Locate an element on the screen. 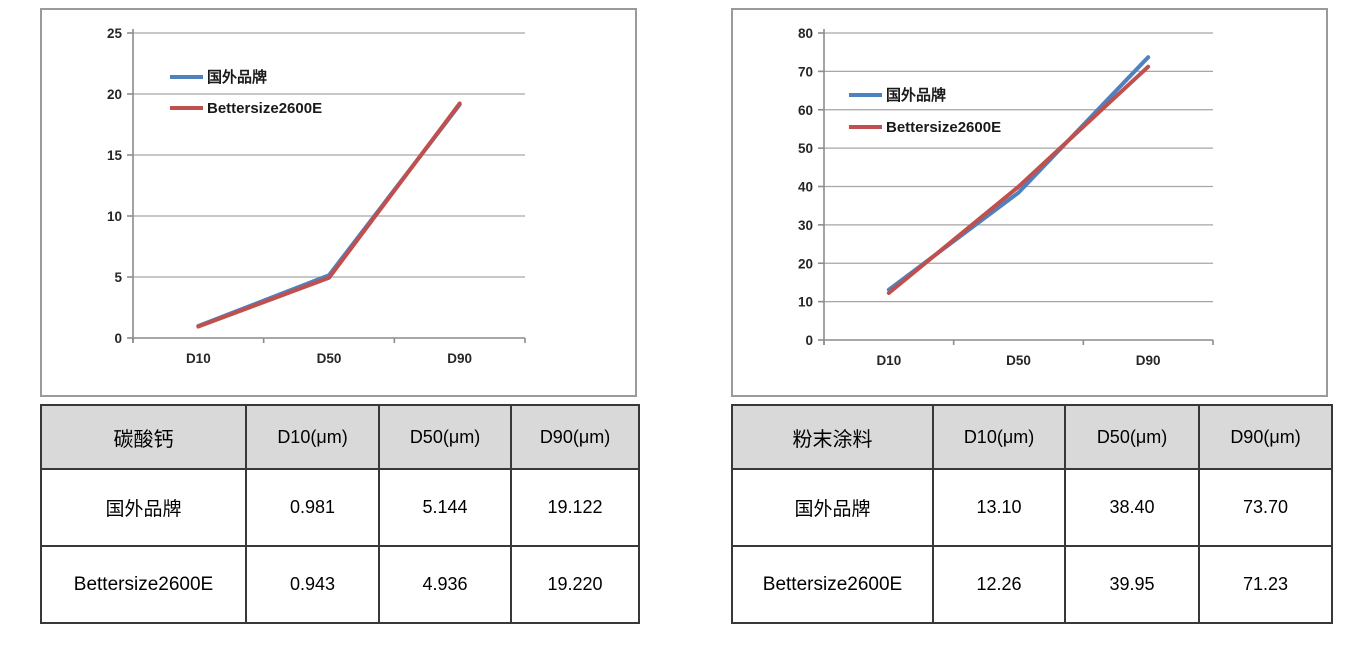 The height and width of the screenshot is (652, 1355). value-cell: 73.70 is located at coordinates (1265, 507).